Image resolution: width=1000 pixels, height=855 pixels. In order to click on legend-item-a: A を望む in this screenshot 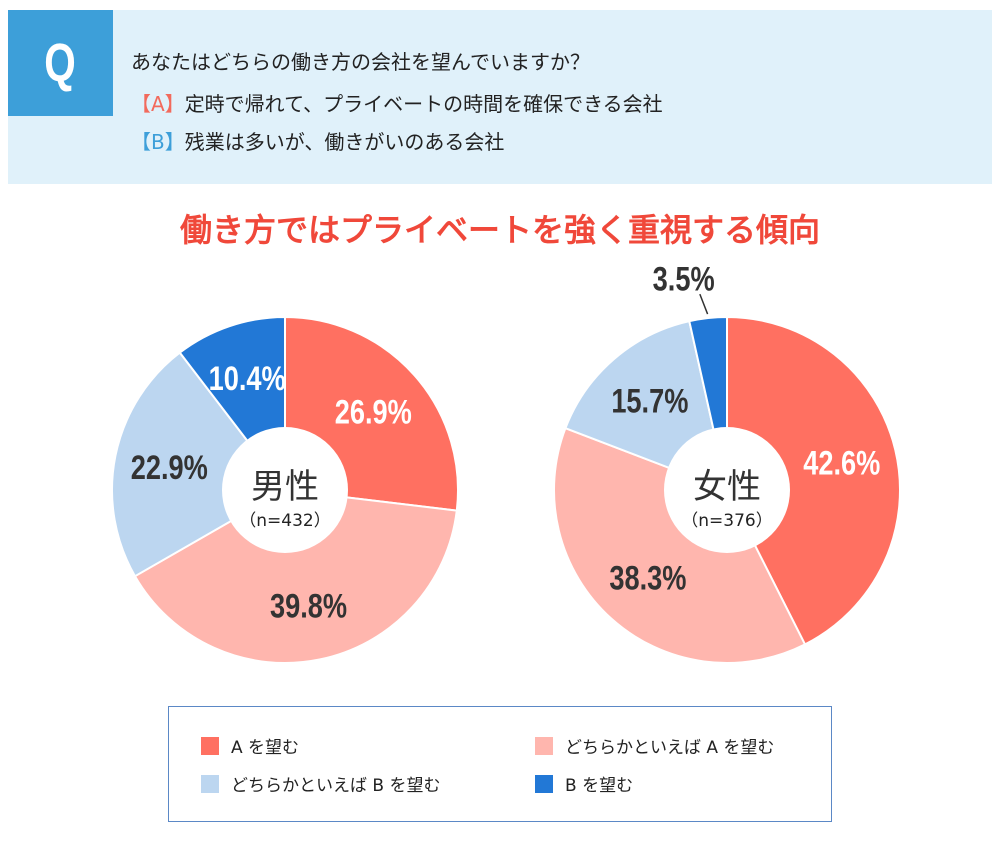, I will do `click(250, 745)`.